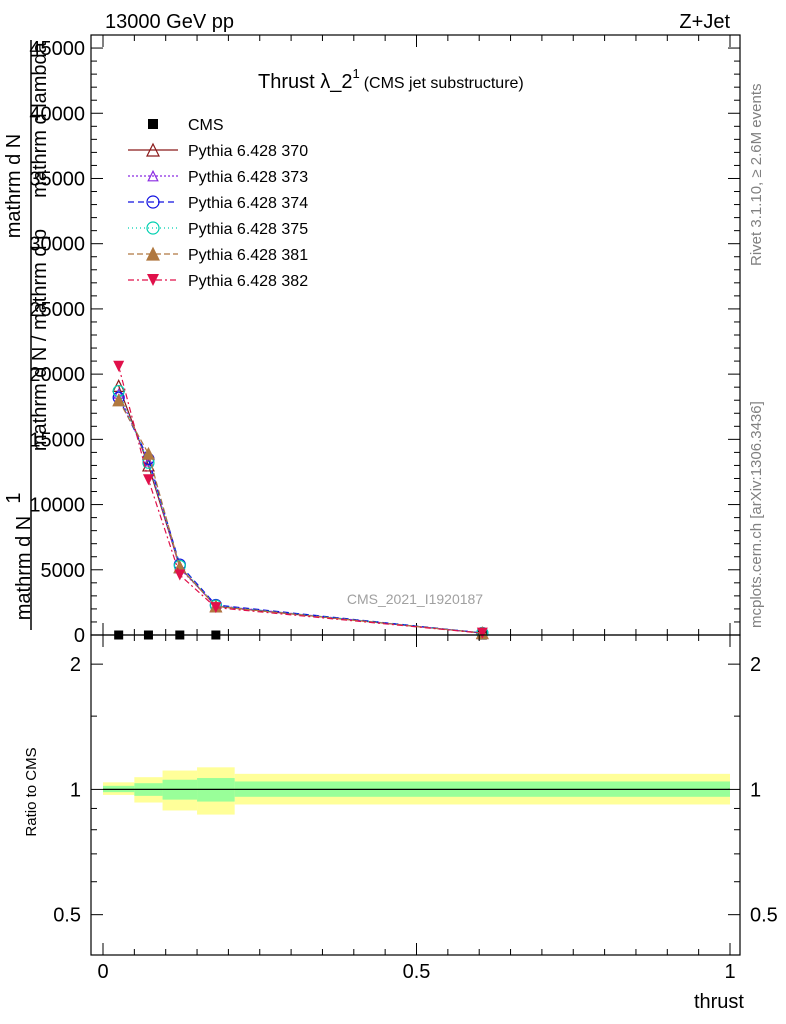 Image resolution: width=786 pixels, height=1024 pixels. I want to click on ratio-xtick-label: 0.5, so click(417, 972).